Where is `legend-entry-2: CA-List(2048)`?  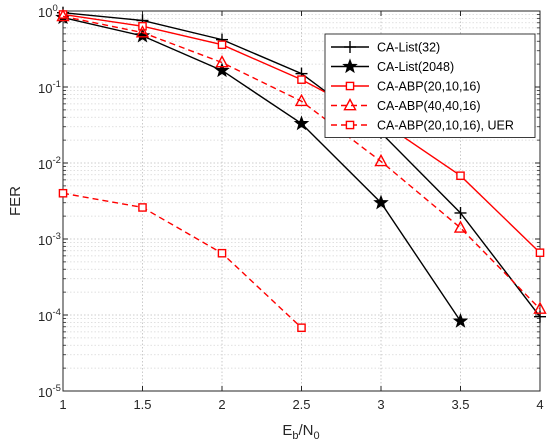 legend-entry-2: CA-List(2048) is located at coordinates (392, 66).